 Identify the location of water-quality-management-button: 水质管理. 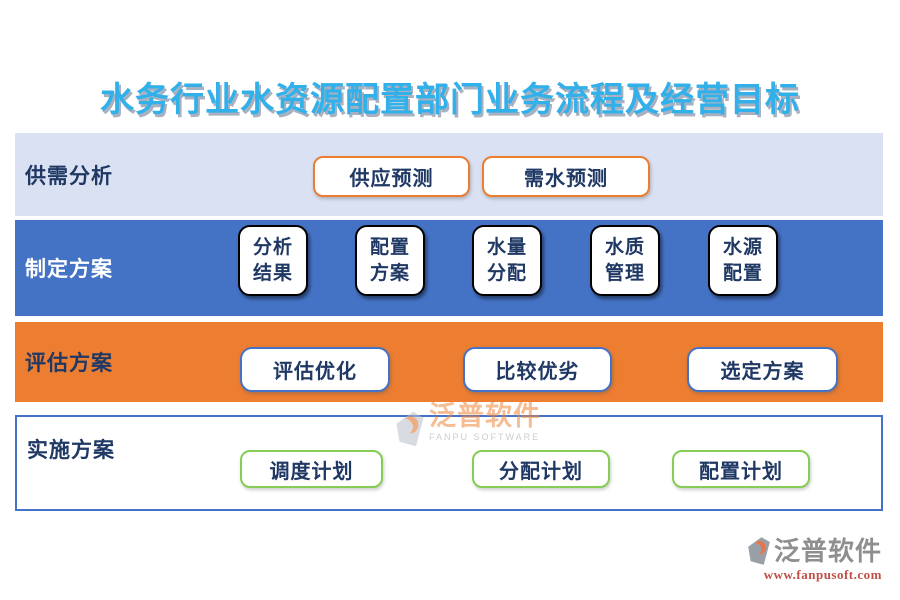
(625, 260).